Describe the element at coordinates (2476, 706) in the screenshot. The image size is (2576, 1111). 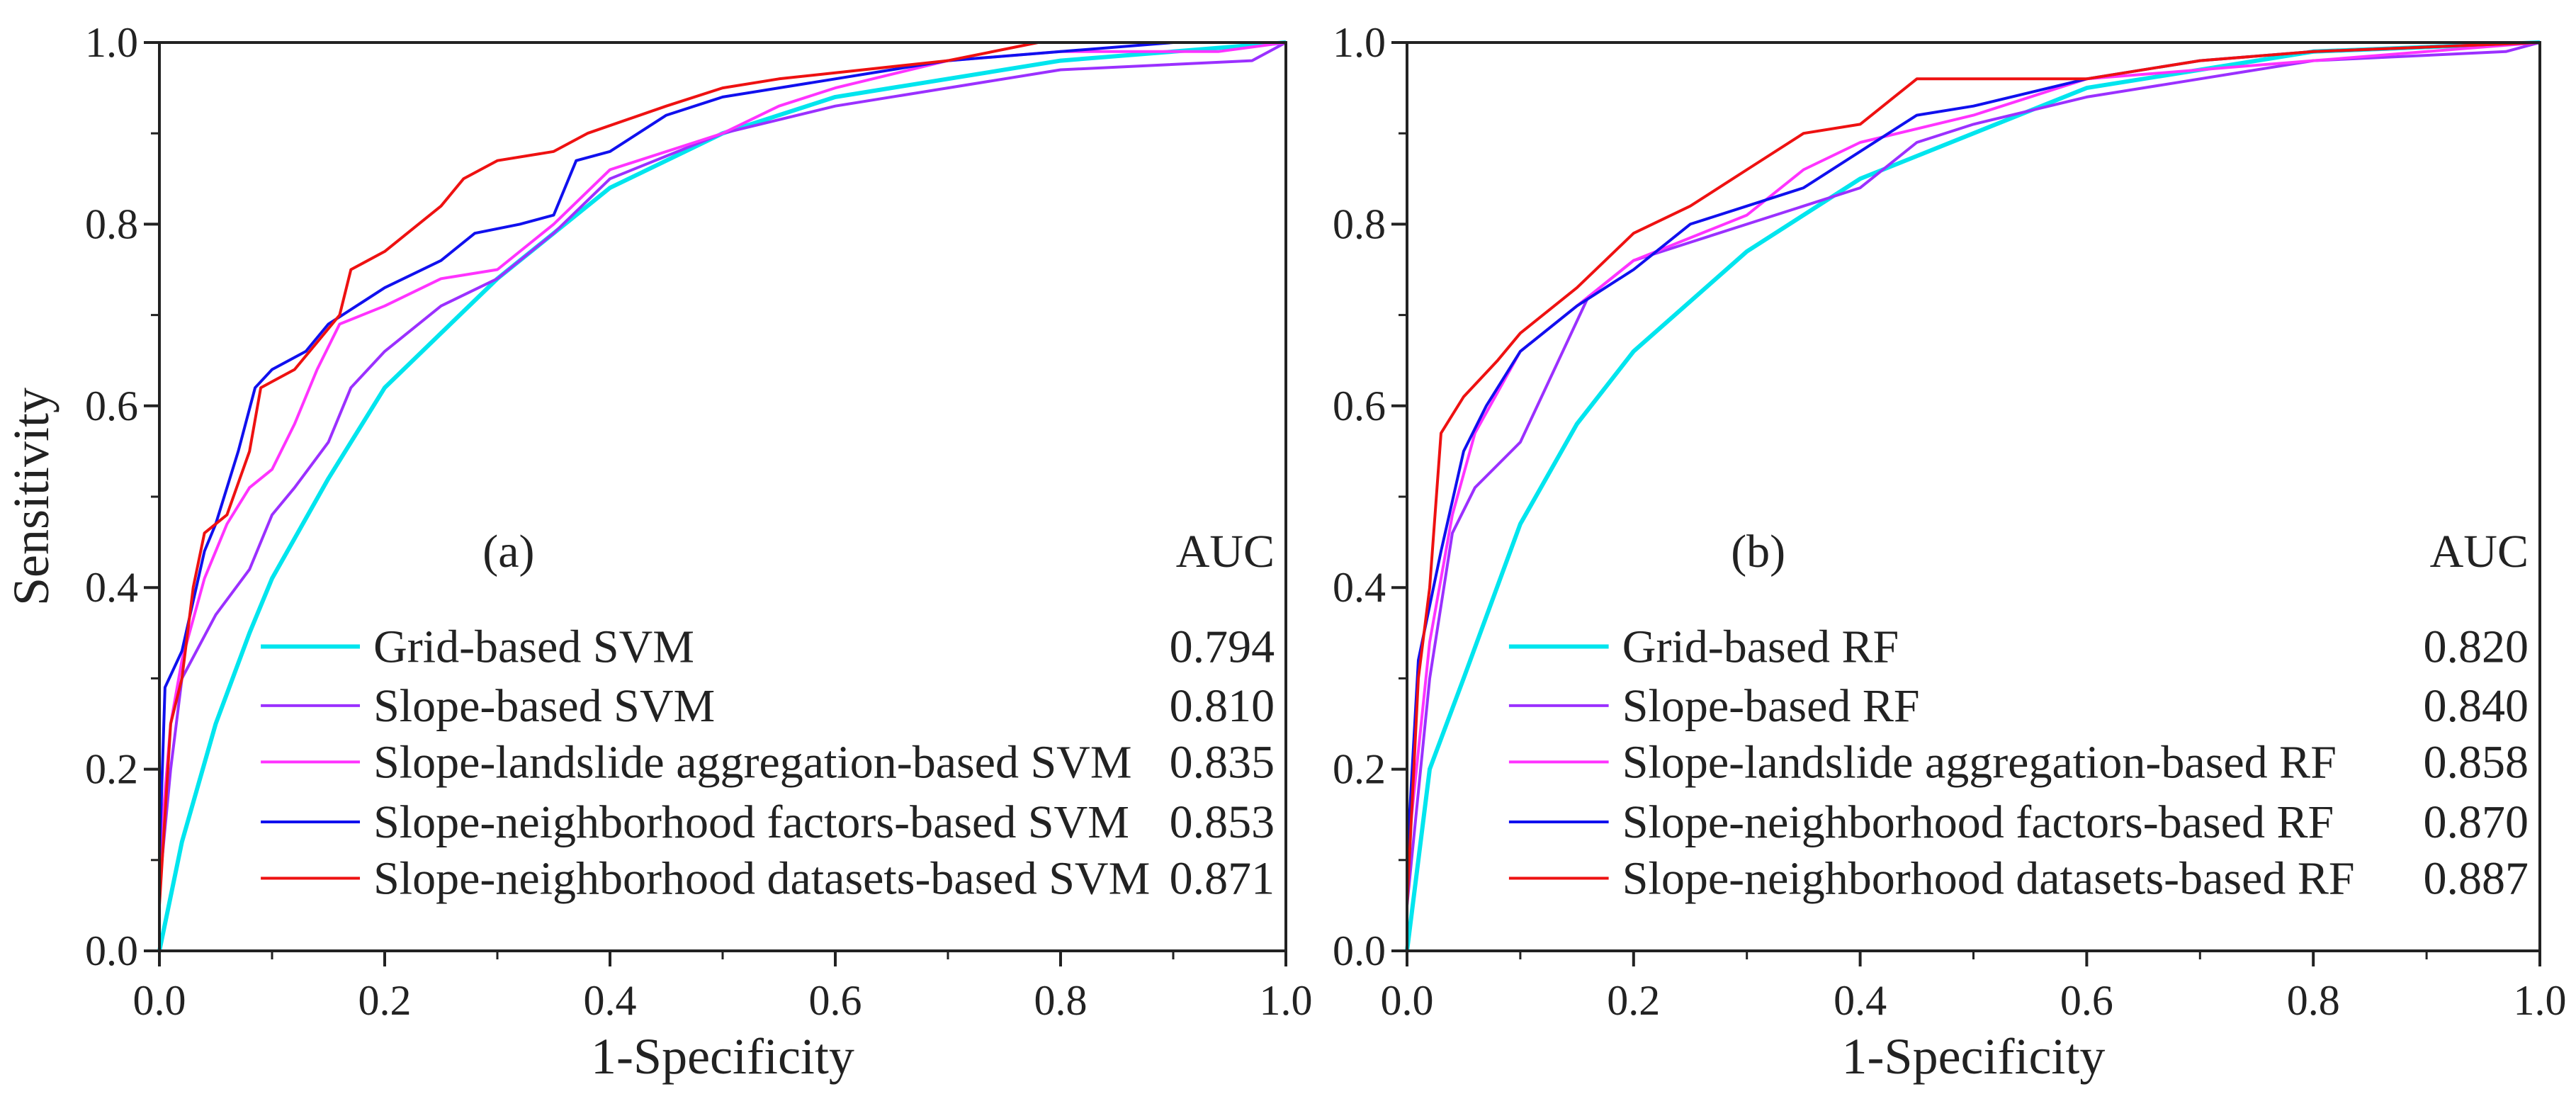
I see `legend-auc-value: 0.840` at that location.